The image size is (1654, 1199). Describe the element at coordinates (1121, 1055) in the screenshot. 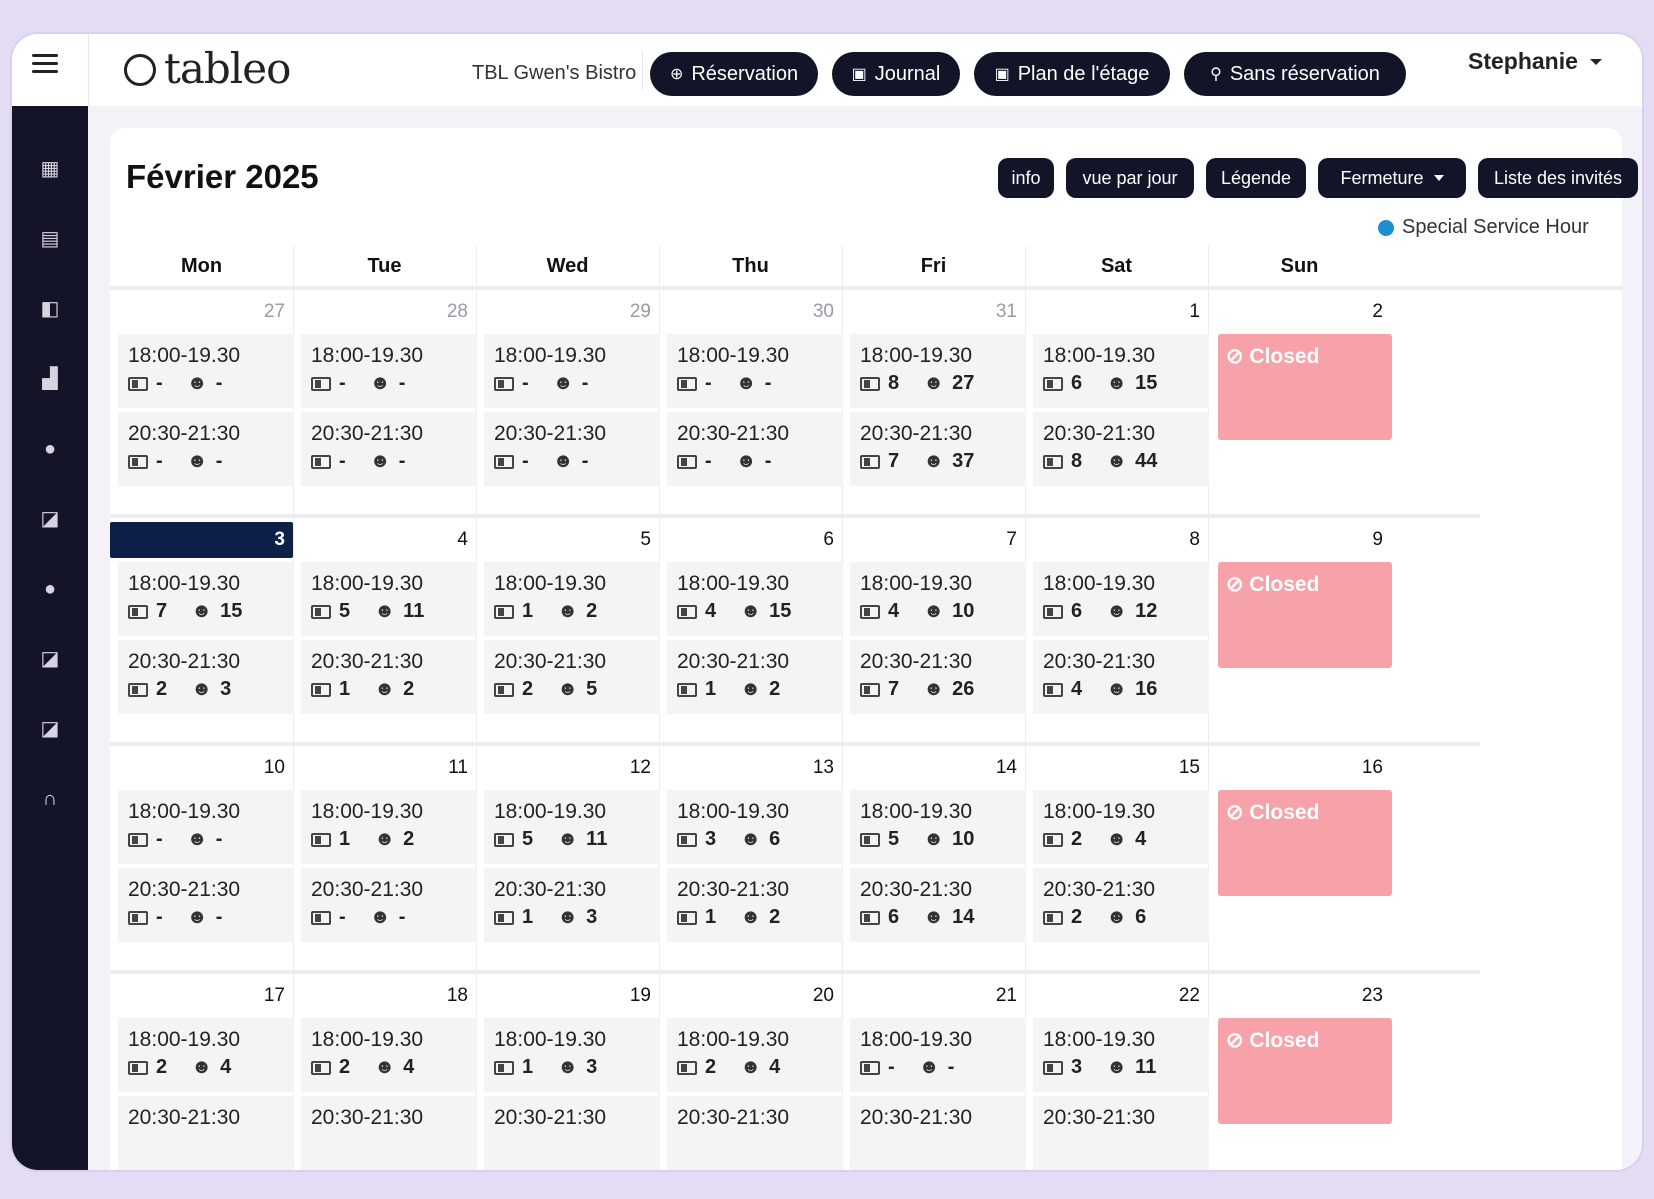

I see `service-slot: 18:00-19.30 3 ☻ 11` at that location.